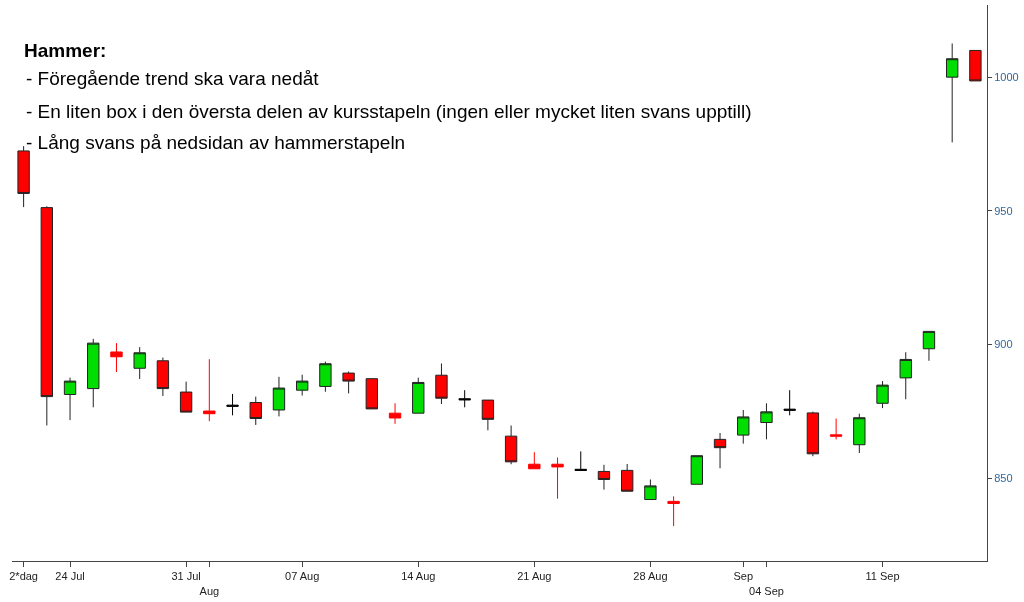 The image size is (1024, 602). I want to click on y-tick-label: 950, so click(1003, 210).